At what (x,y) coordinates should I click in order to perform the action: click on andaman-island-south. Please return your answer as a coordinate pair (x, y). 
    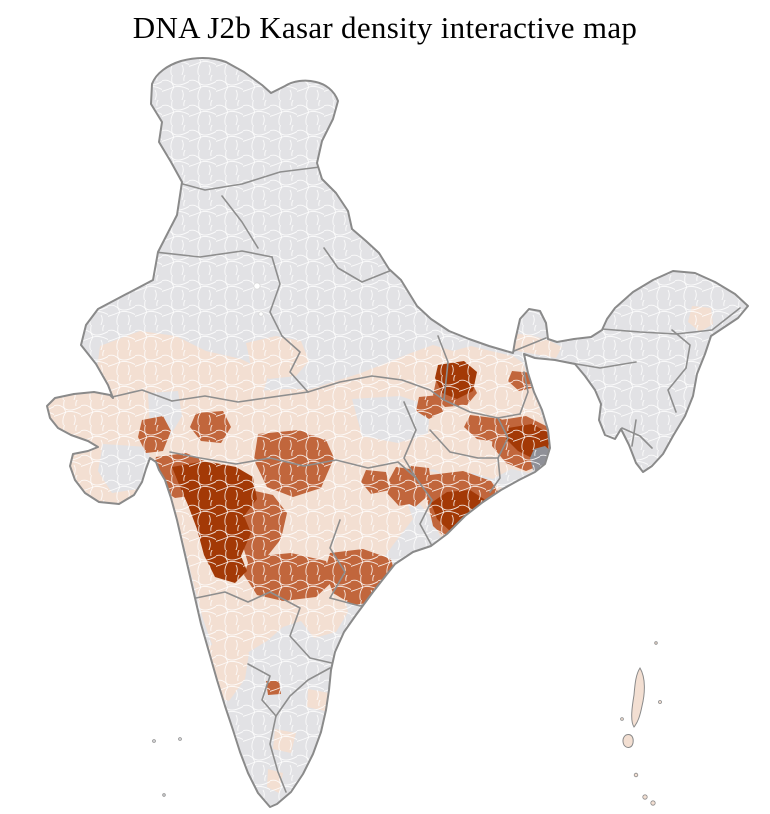
    Looking at the image, I should click on (628, 741).